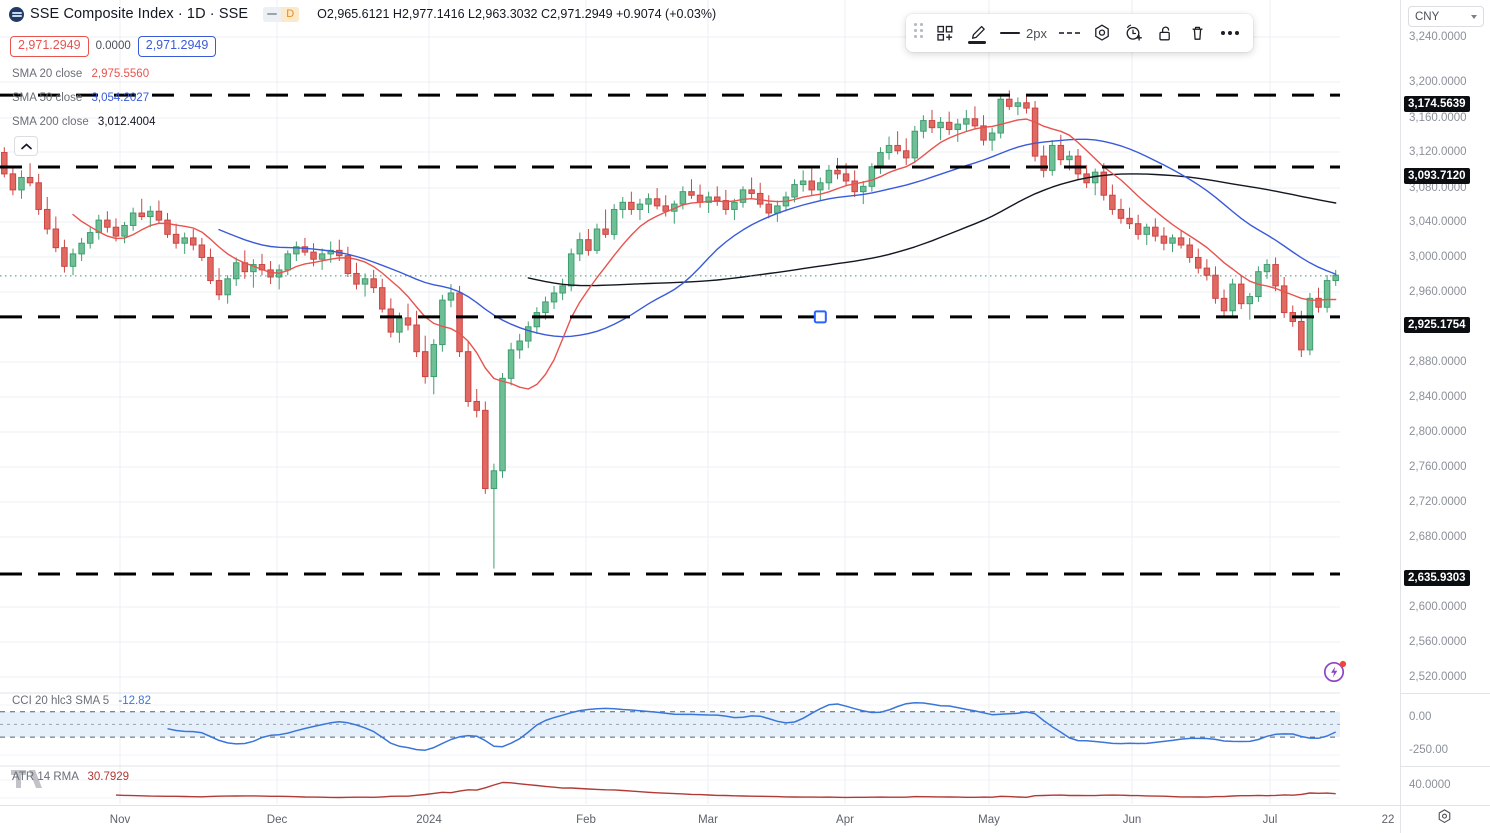  Describe the element at coordinates (177, 46) in the screenshot. I see `price-pill-blue: 2,971.2949` at that location.